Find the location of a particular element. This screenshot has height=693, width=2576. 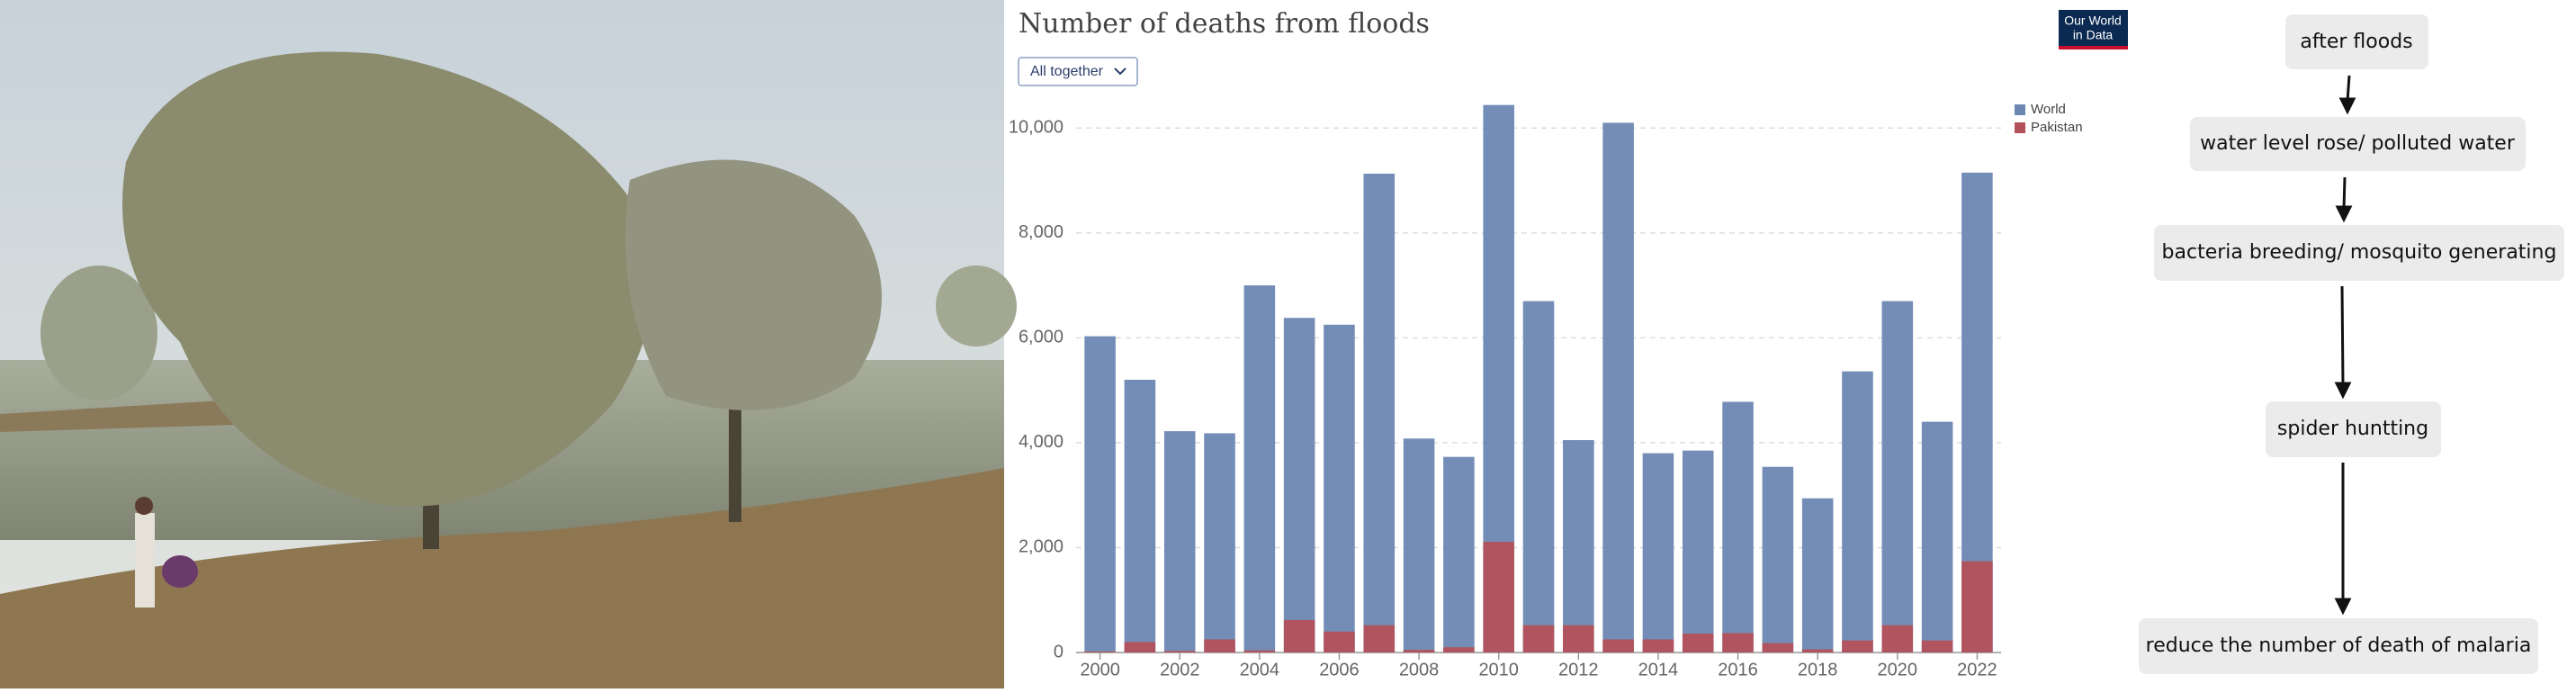

logo-text: Our World is located at coordinates (2093, 21).